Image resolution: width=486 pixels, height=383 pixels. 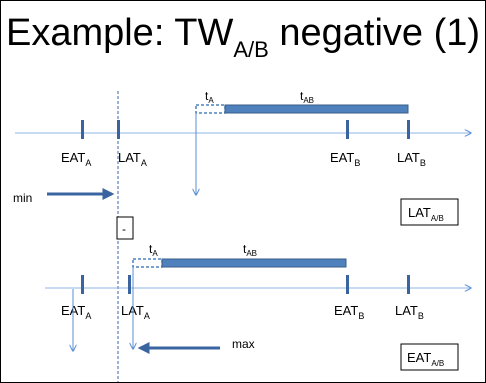 What do you see at coordinates (22, 198) in the screenshot?
I see `min-label: min` at bounding box center [22, 198].